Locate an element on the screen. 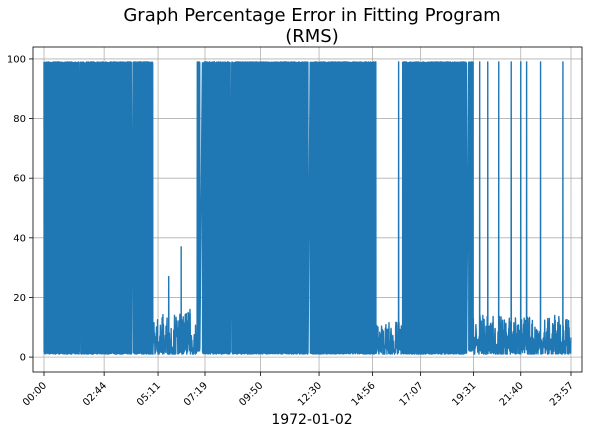  x-axis-label: 1972-01-02 is located at coordinates (311, 420).